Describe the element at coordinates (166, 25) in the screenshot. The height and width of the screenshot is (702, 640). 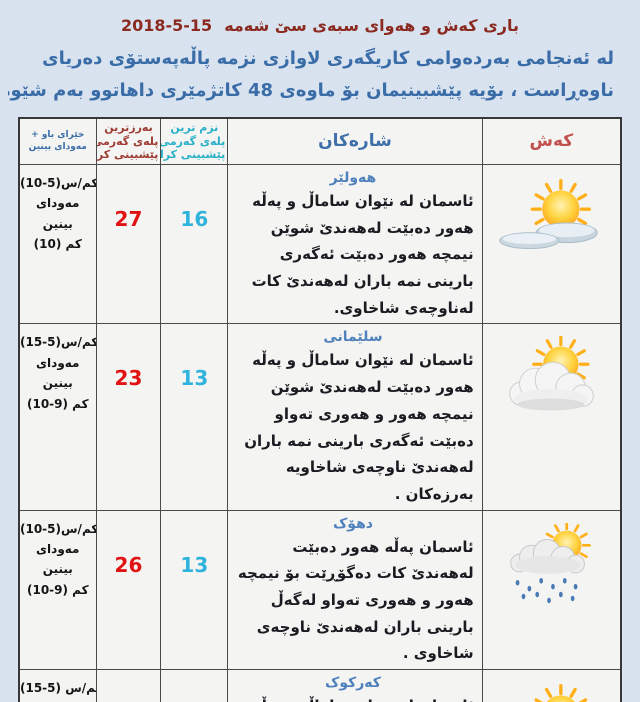
I see `forecast-date: 2018-5-15` at that location.